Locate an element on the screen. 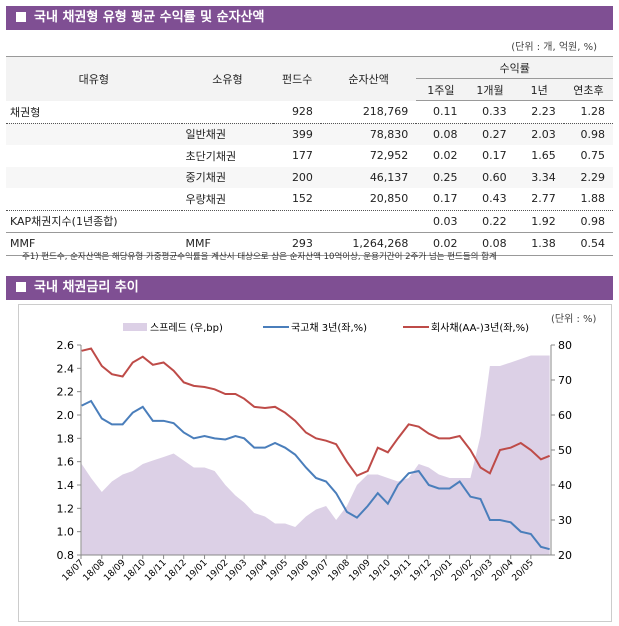  table-cell: 초단기채권 is located at coordinates (211, 156).